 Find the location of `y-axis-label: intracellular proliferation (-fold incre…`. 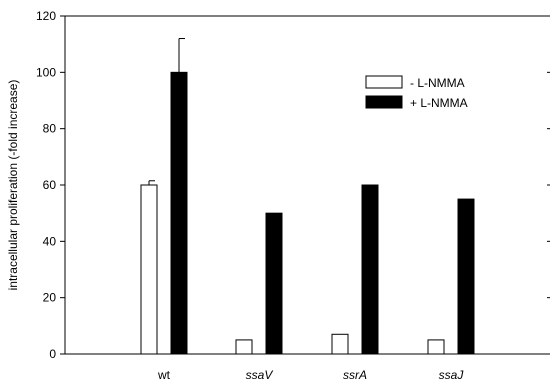

y-axis-label: intracellular proliferation (-fold incre… is located at coordinates (13, 185).